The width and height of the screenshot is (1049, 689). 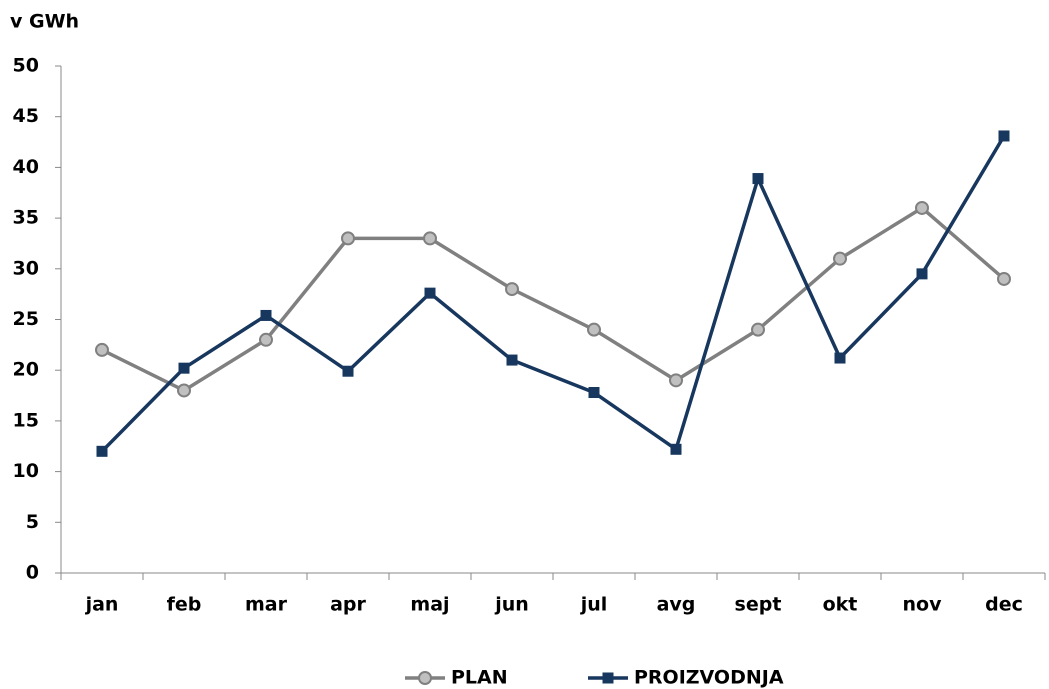 What do you see at coordinates (594, 605) in the screenshot?
I see `x-tick-label: jul` at bounding box center [594, 605].